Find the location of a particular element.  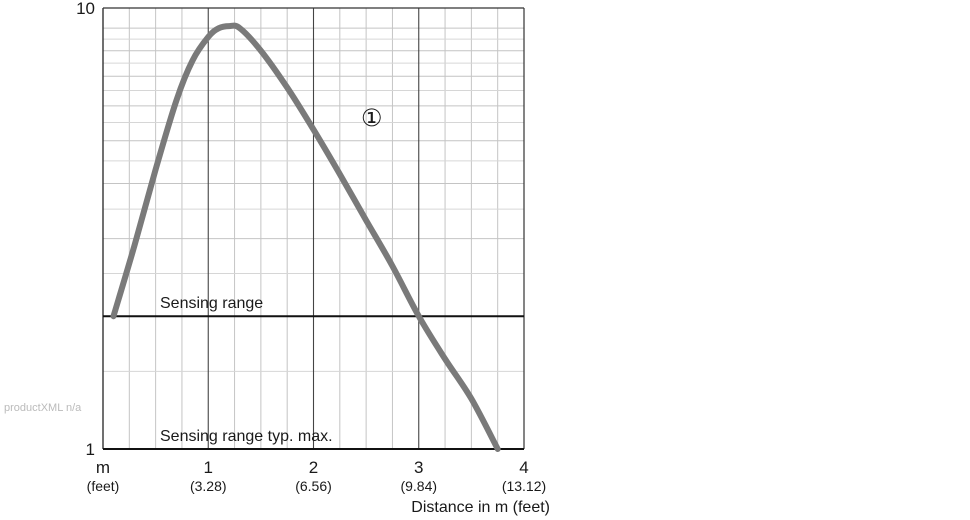

x-tick-sublabel: (feet) is located at coordinates (103, 486).